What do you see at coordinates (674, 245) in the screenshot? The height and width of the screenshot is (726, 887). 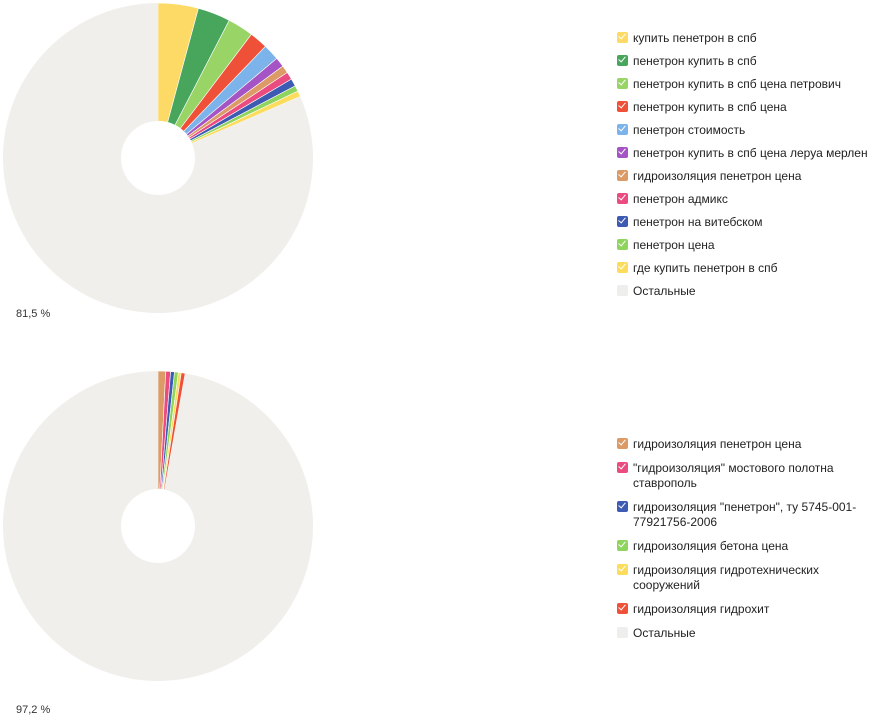 I see `legend-label: пенетрон цена` at bounding box center [674, 245].